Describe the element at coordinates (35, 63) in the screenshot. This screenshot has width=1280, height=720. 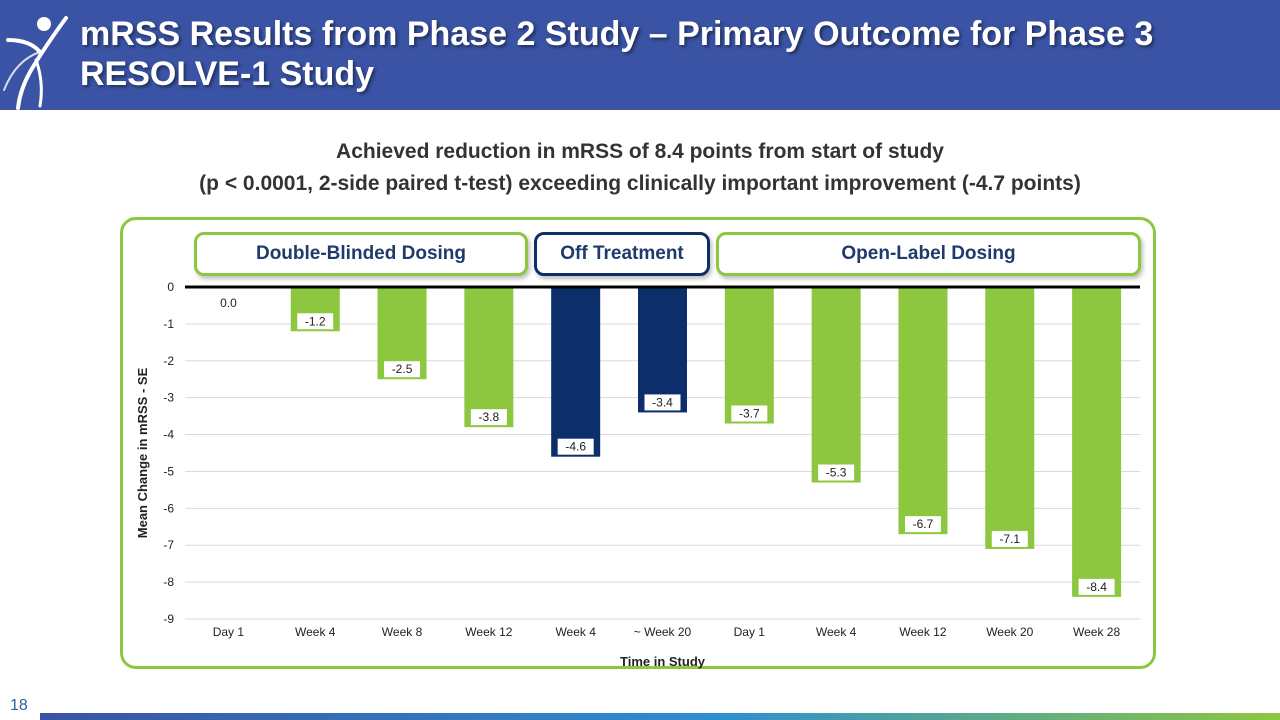
I see `person-logo-icon` at that location.